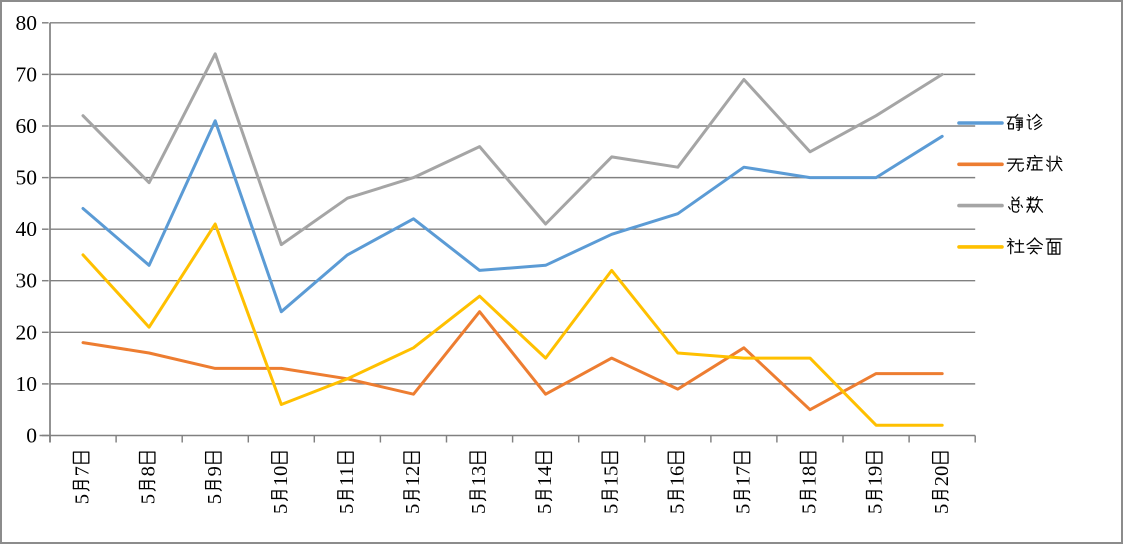 The image size is (1123, 549). I want to click on svg-text: 9, so click(215, 471).